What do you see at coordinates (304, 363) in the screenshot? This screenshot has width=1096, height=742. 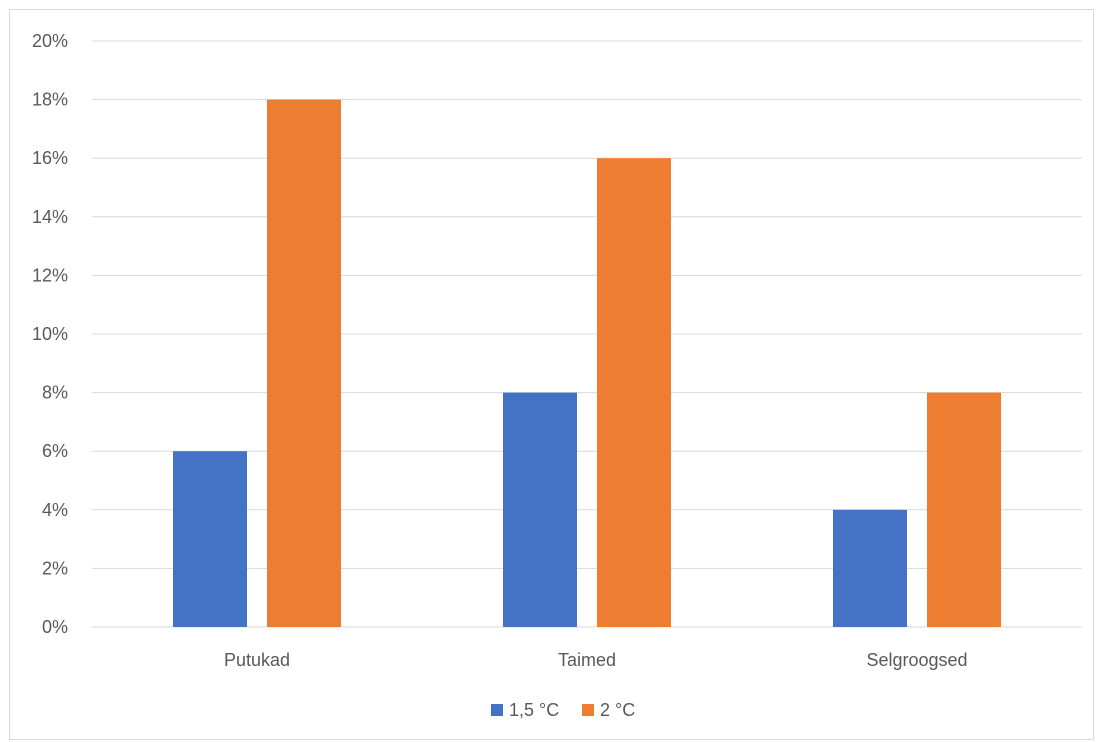 I see `bar-series-2-putukad` at bounding box center [304, 363].